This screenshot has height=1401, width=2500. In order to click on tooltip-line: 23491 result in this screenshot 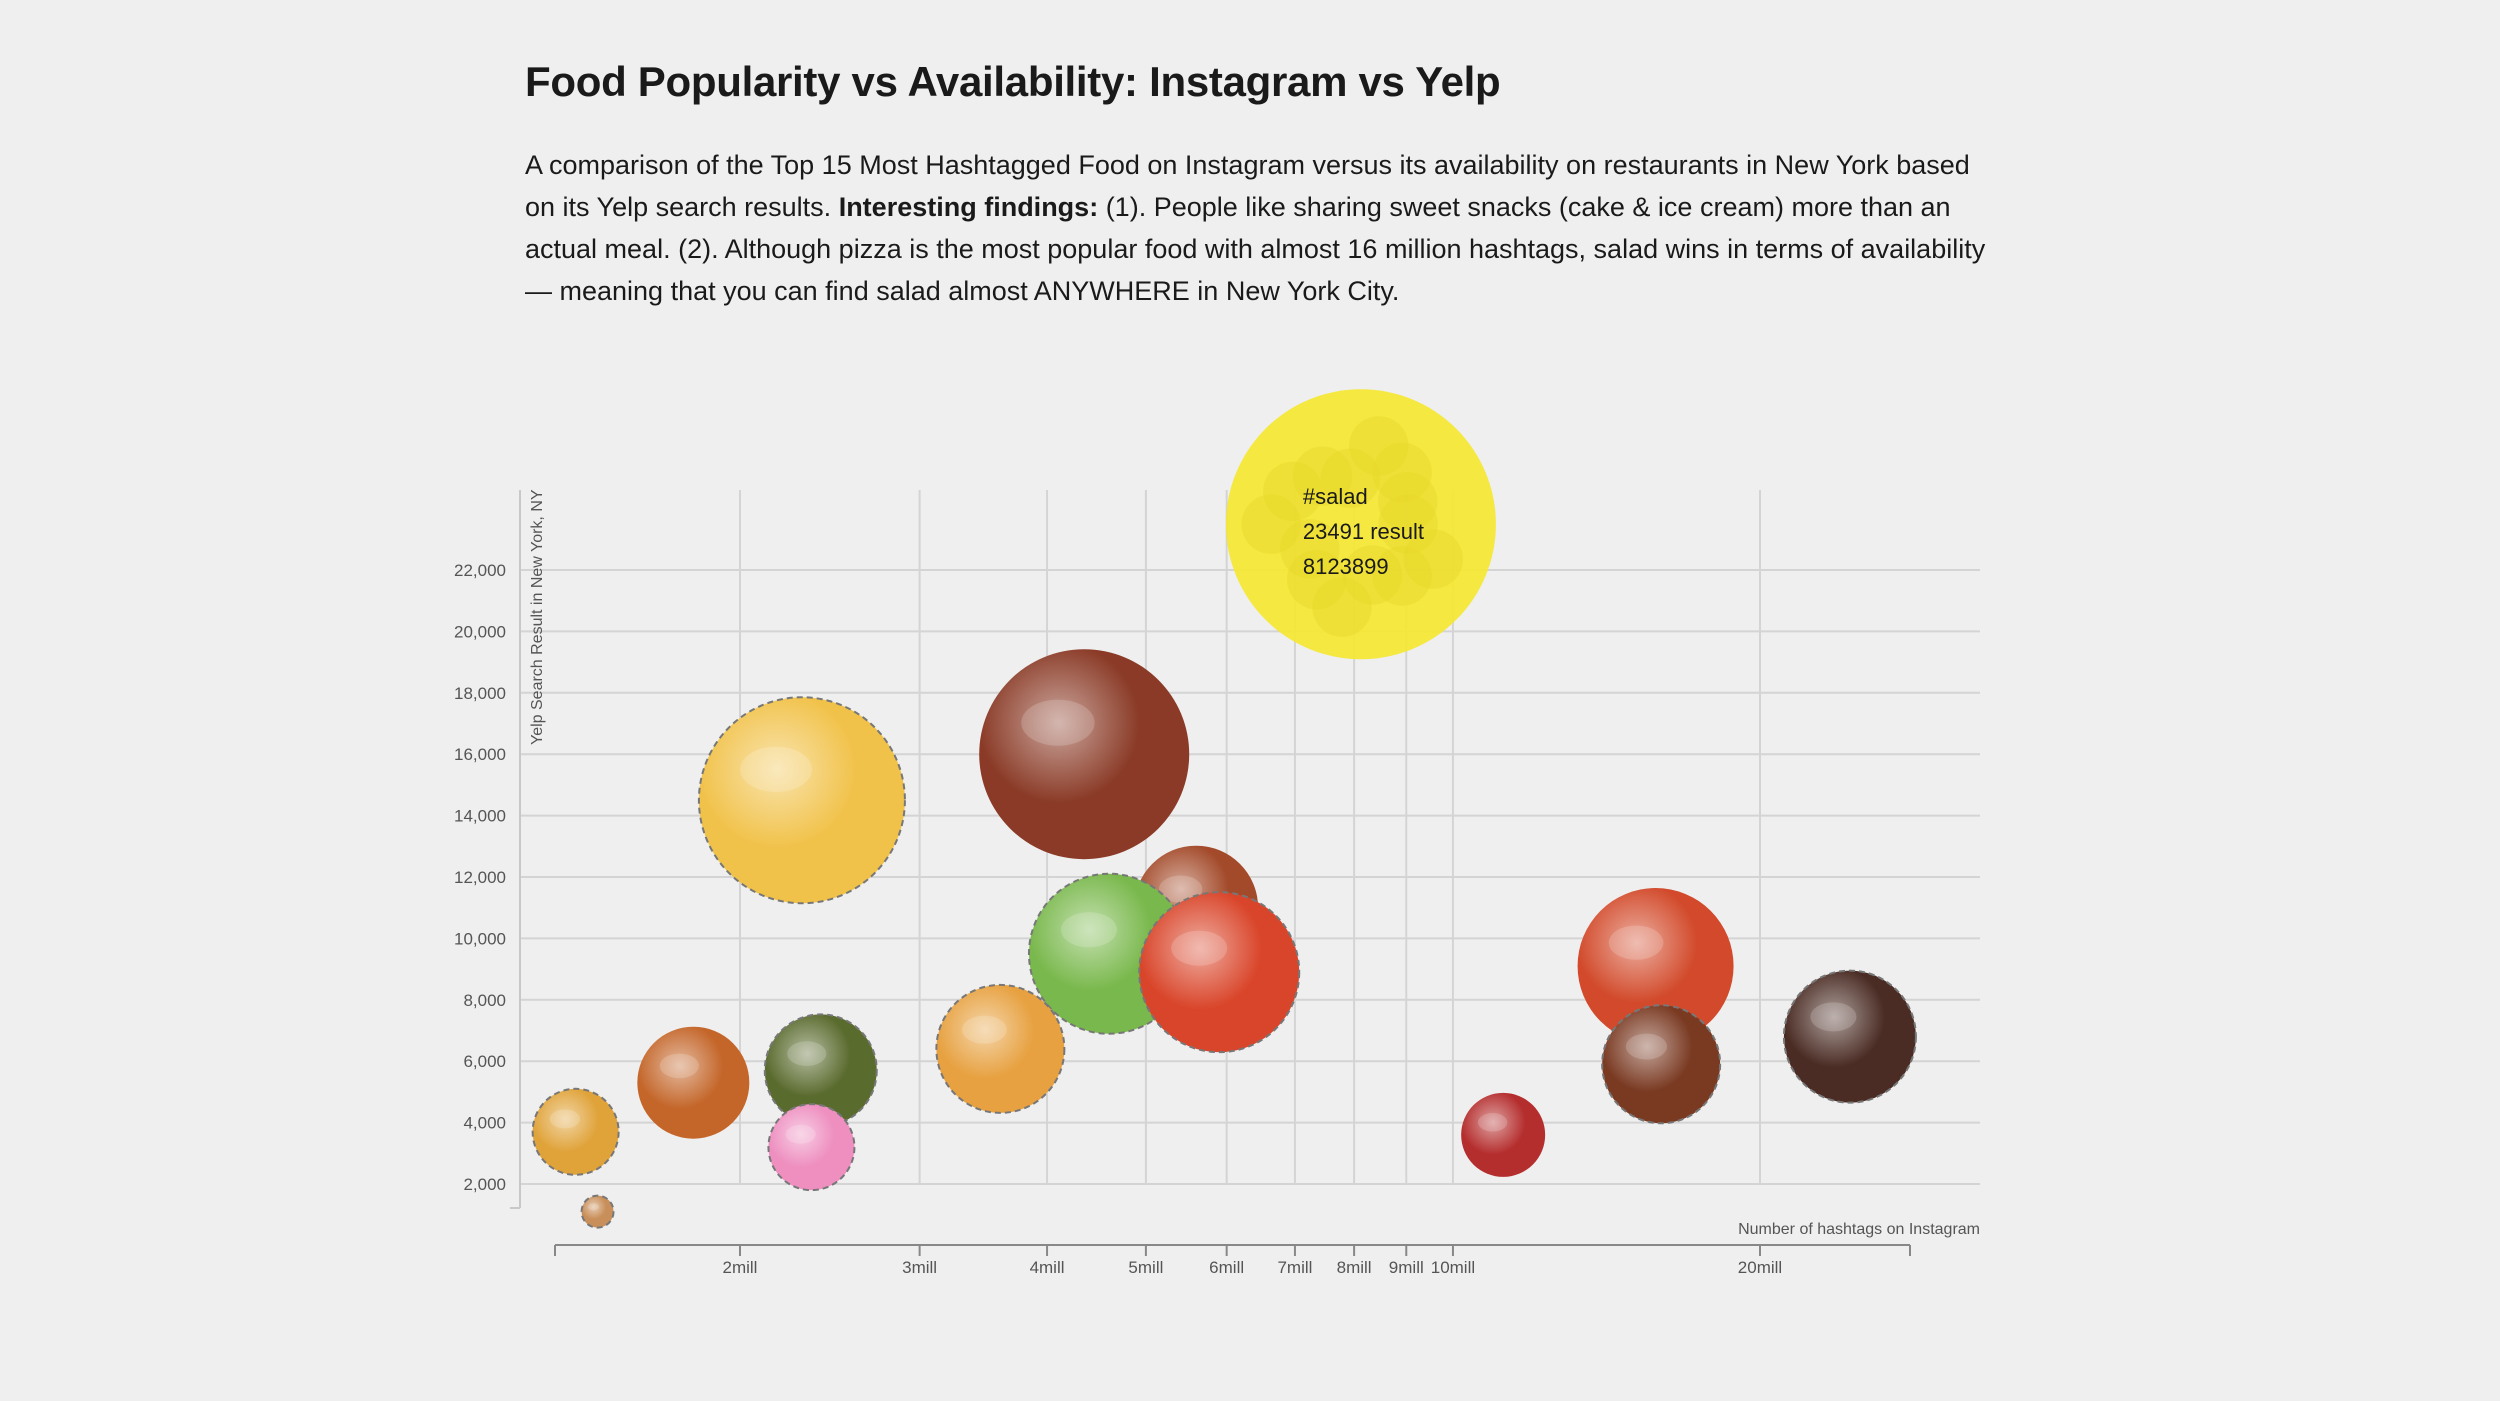, I will do `click(1363, 531)`.